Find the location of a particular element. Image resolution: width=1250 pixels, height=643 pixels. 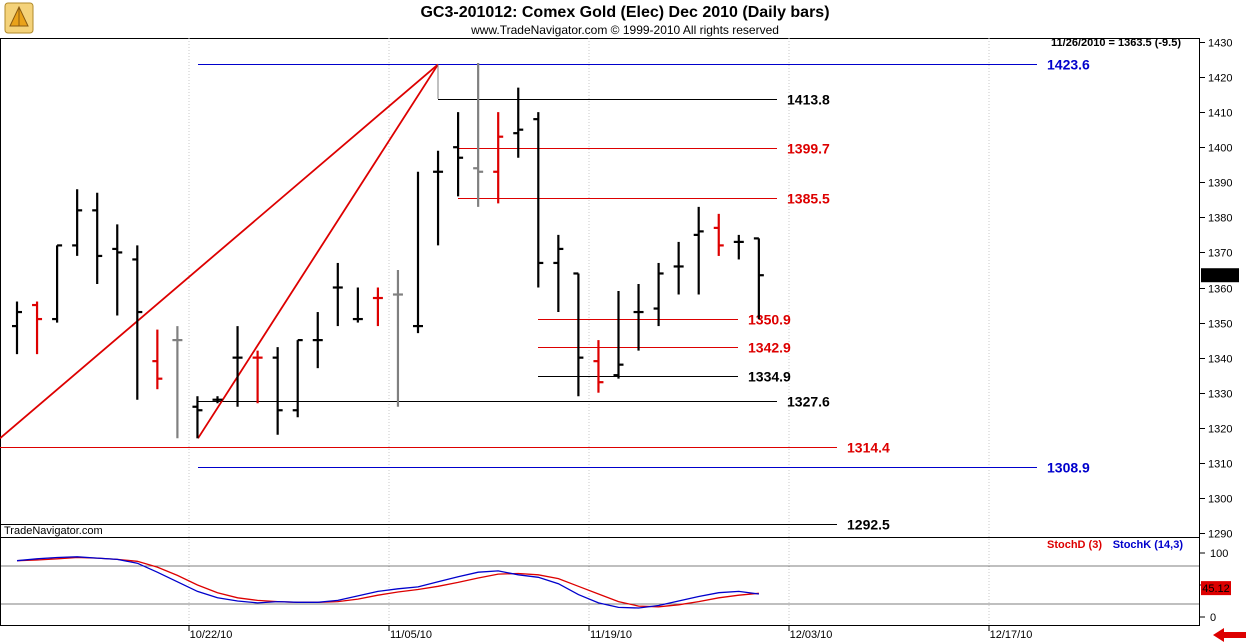

level-label: 1413.8 is located at coordinates (808, 100).